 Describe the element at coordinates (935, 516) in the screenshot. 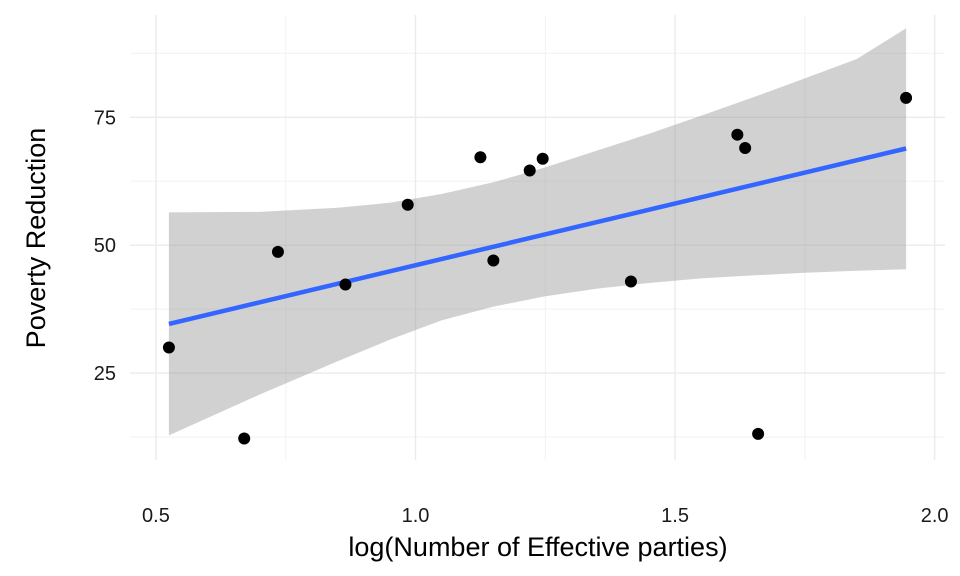

I see `x-tick-label: 2.0` at that location.